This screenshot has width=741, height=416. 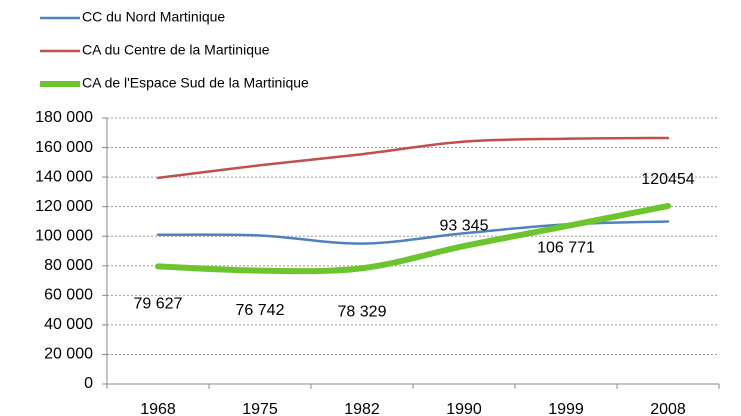 What do you see at coordinates (464, 225) in the screenshot?
I see `data-label: 93 345` at bounding box center [464, 225].